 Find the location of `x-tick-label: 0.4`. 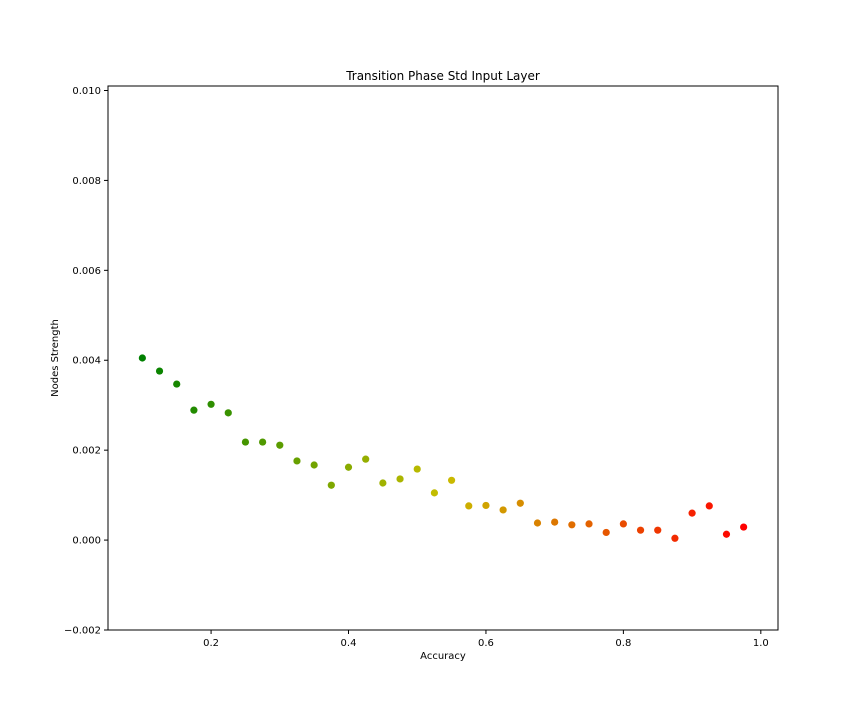

x-tick-label: 0.4 is located at coordinates (349, 643).